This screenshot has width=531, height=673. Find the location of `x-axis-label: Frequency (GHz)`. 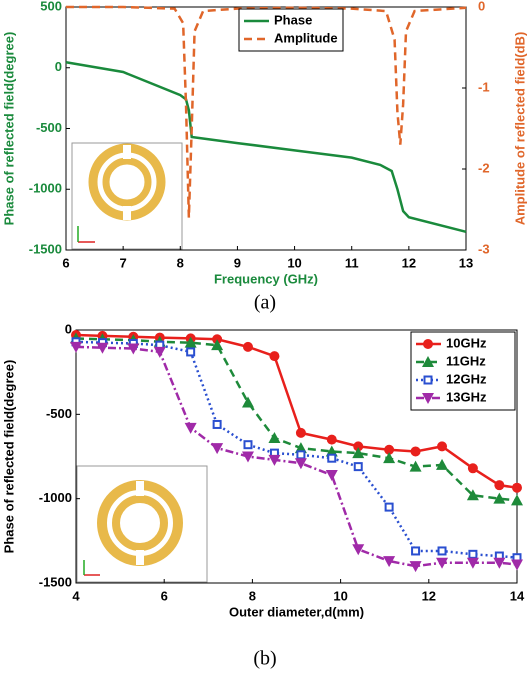

x-axis-label: Frequency (GHz) is located at coordinates (266, 278).